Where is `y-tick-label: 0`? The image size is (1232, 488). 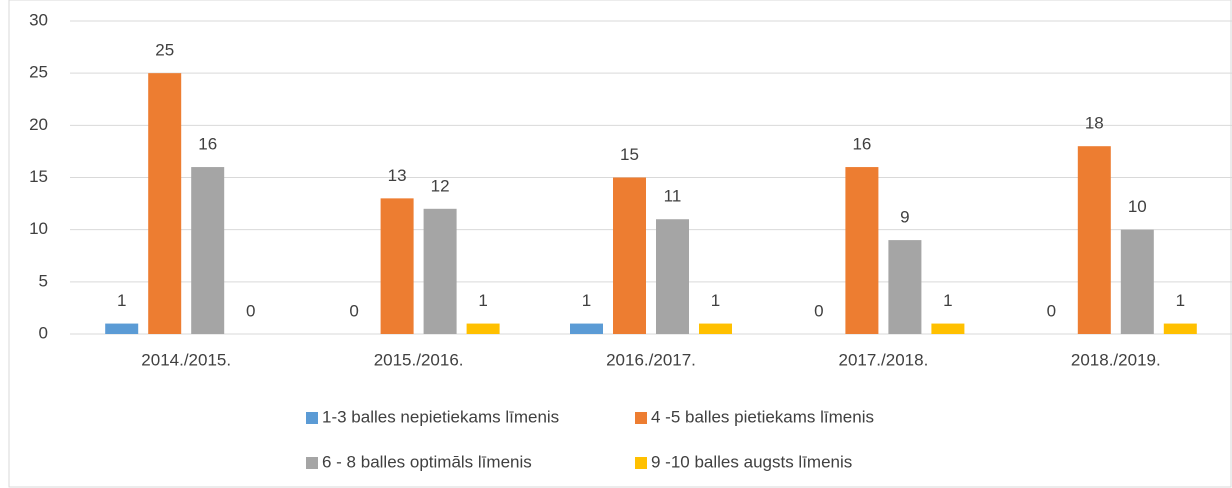
y-tick-label: 0 is located at coordinates (43, 332).